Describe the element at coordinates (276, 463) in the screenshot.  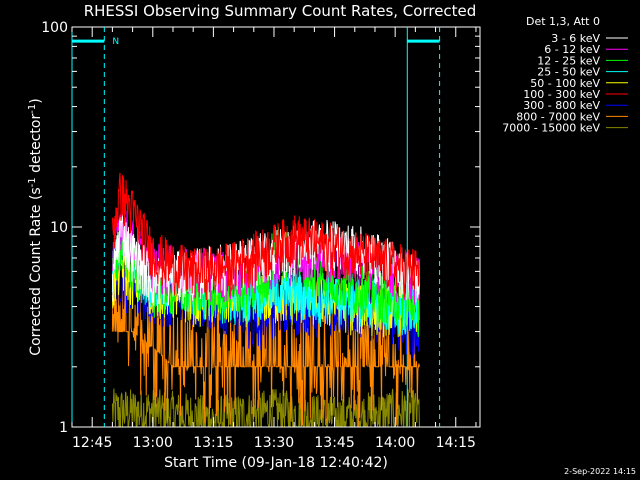
I see `x-axis-label: Start Time (09-Jan-18 12:40:42)` at that location.